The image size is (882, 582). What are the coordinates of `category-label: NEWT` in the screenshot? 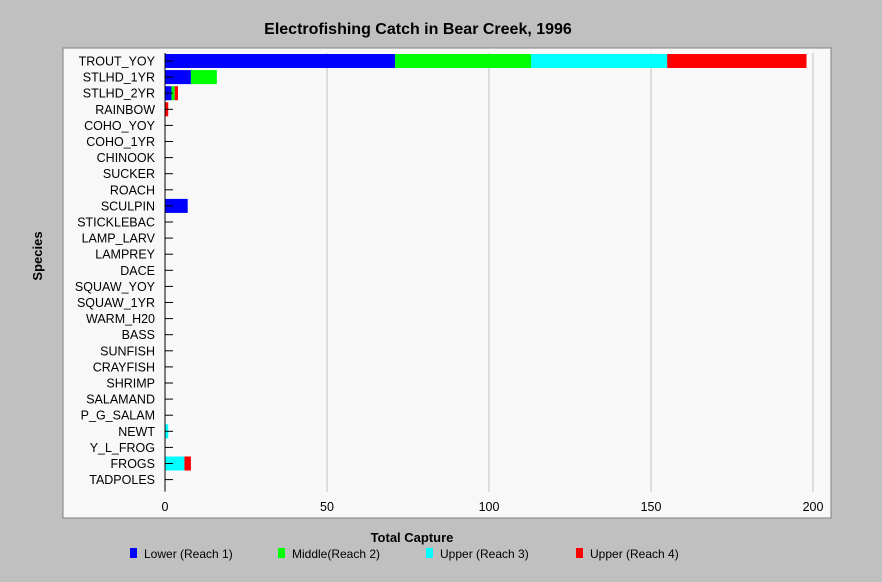 It's located at (136, 432).